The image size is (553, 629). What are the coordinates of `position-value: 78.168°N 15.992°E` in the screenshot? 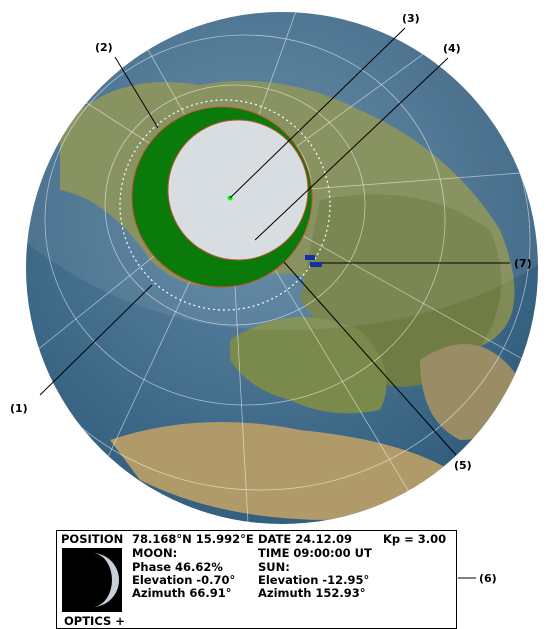 It's located at (193, 539).